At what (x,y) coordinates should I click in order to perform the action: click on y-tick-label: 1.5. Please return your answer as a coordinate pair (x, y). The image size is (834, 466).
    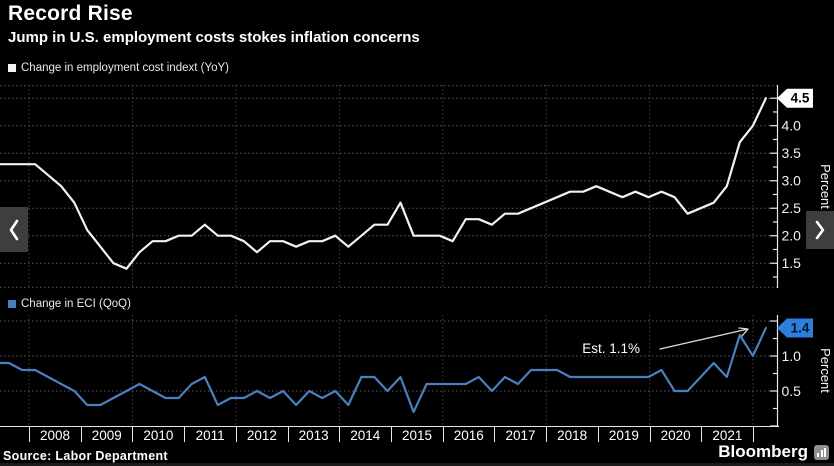
    Looking at the image, I should click on (792, 263).